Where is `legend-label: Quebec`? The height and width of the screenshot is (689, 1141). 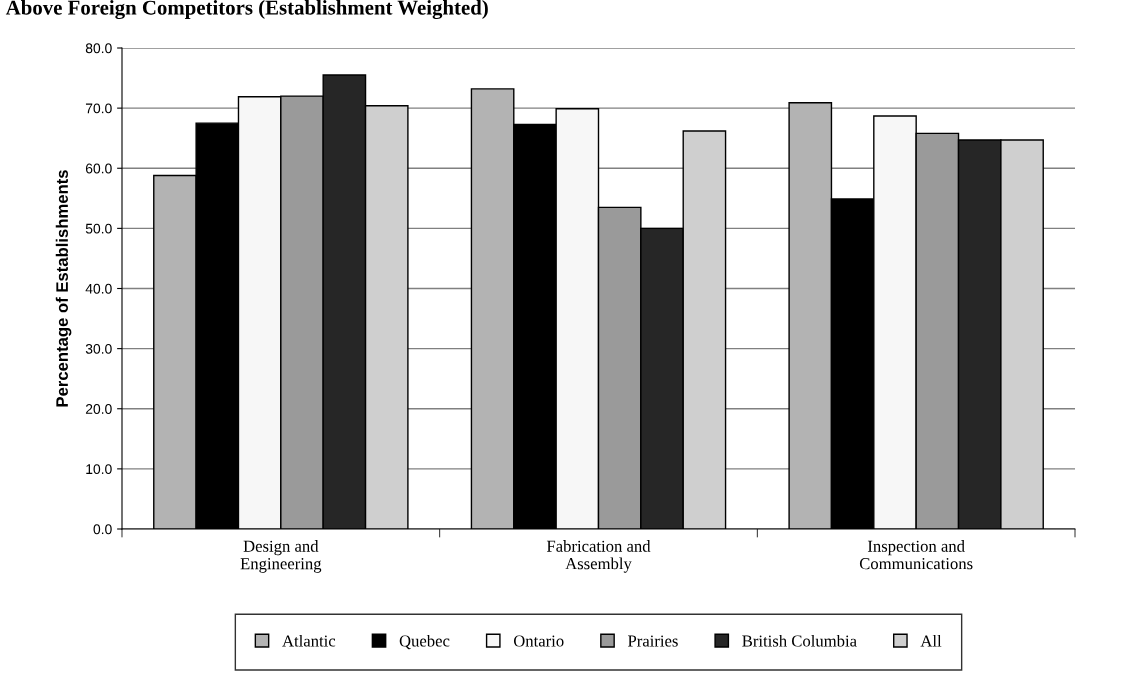 legend-label: Quebec is located at coordinates (424, 642).